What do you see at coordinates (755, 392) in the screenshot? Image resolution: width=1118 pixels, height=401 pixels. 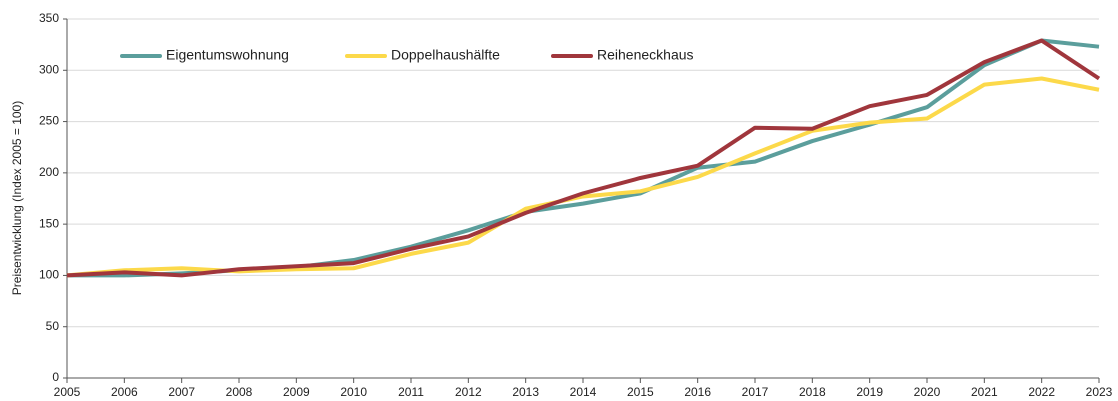 I see `x-tick-label: 2017` at bounding box center [755, 392].